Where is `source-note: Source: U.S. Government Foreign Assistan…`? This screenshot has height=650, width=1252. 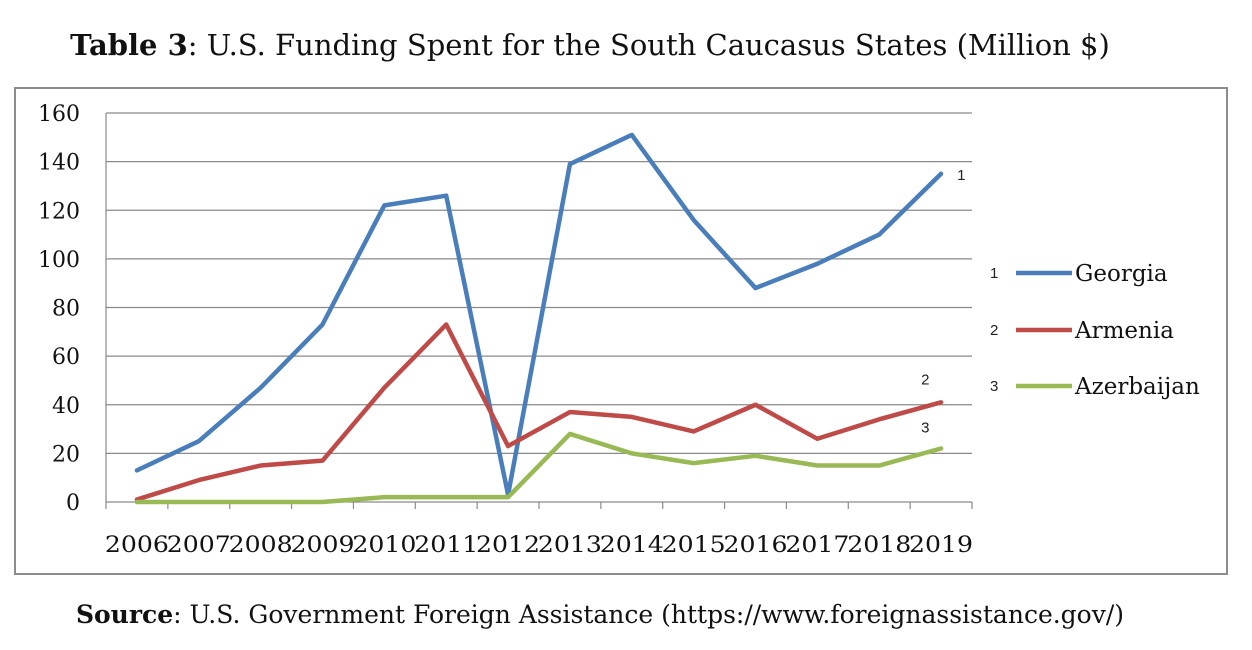
source-note: Source: U.S. Government Foreign Assistan… is located at coordinates (600, 614).